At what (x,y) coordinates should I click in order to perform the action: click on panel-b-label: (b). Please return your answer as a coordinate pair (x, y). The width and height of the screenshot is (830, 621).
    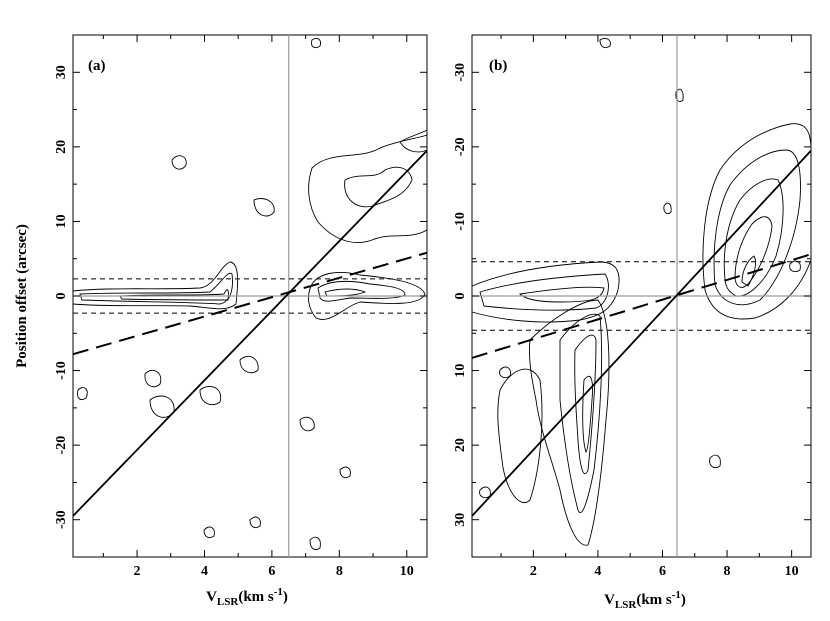
    Looking at the image, I should click on (498, 66).